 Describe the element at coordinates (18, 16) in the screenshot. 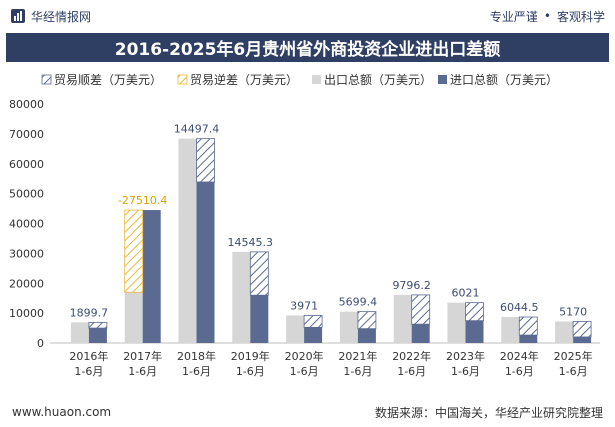

I see `brand-logo-icon` at that location.